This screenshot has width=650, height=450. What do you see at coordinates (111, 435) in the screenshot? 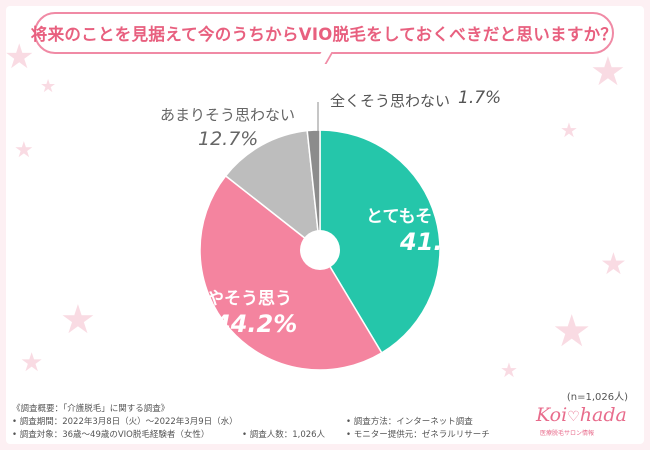
I see `footer-target: • 調査対象：36歳〜49歳のVIO脱毛経験者（女性）` at bounding box center [111, 435].